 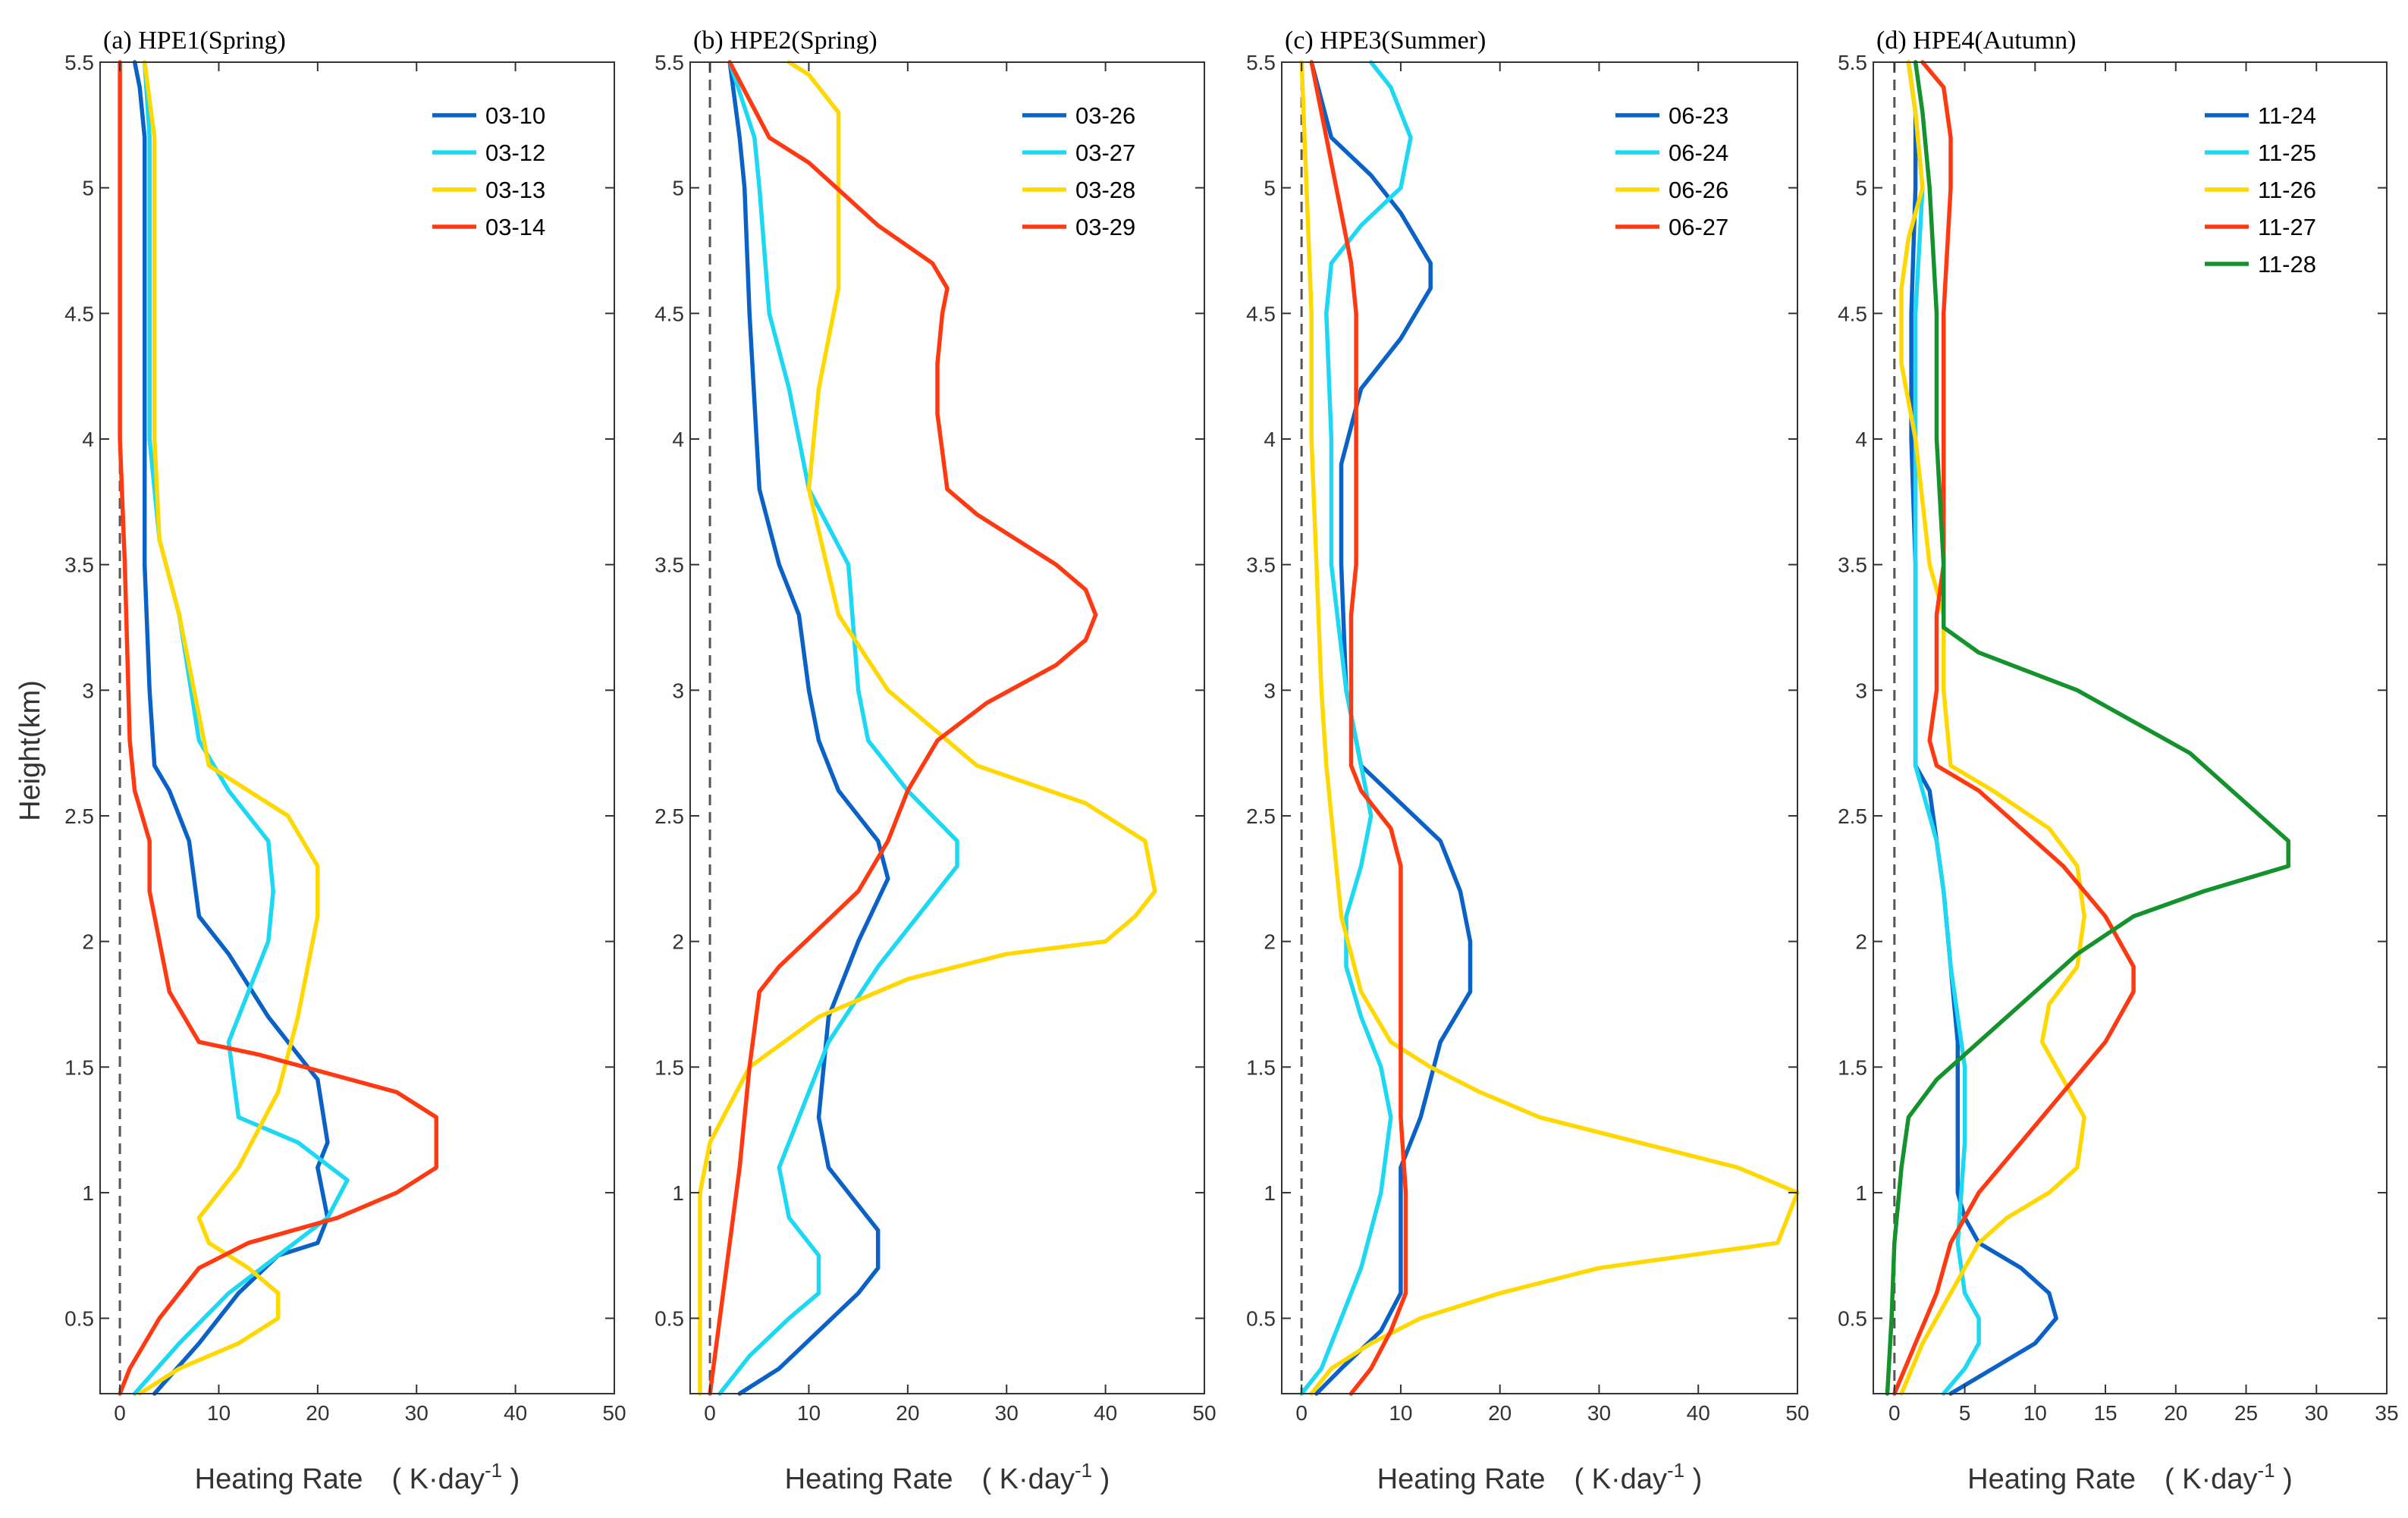 What do you see at coordinates (1105, 115) in the screenshot?
I see `legend-label-03-26: 03-26` at bounding box center [1105, 115].